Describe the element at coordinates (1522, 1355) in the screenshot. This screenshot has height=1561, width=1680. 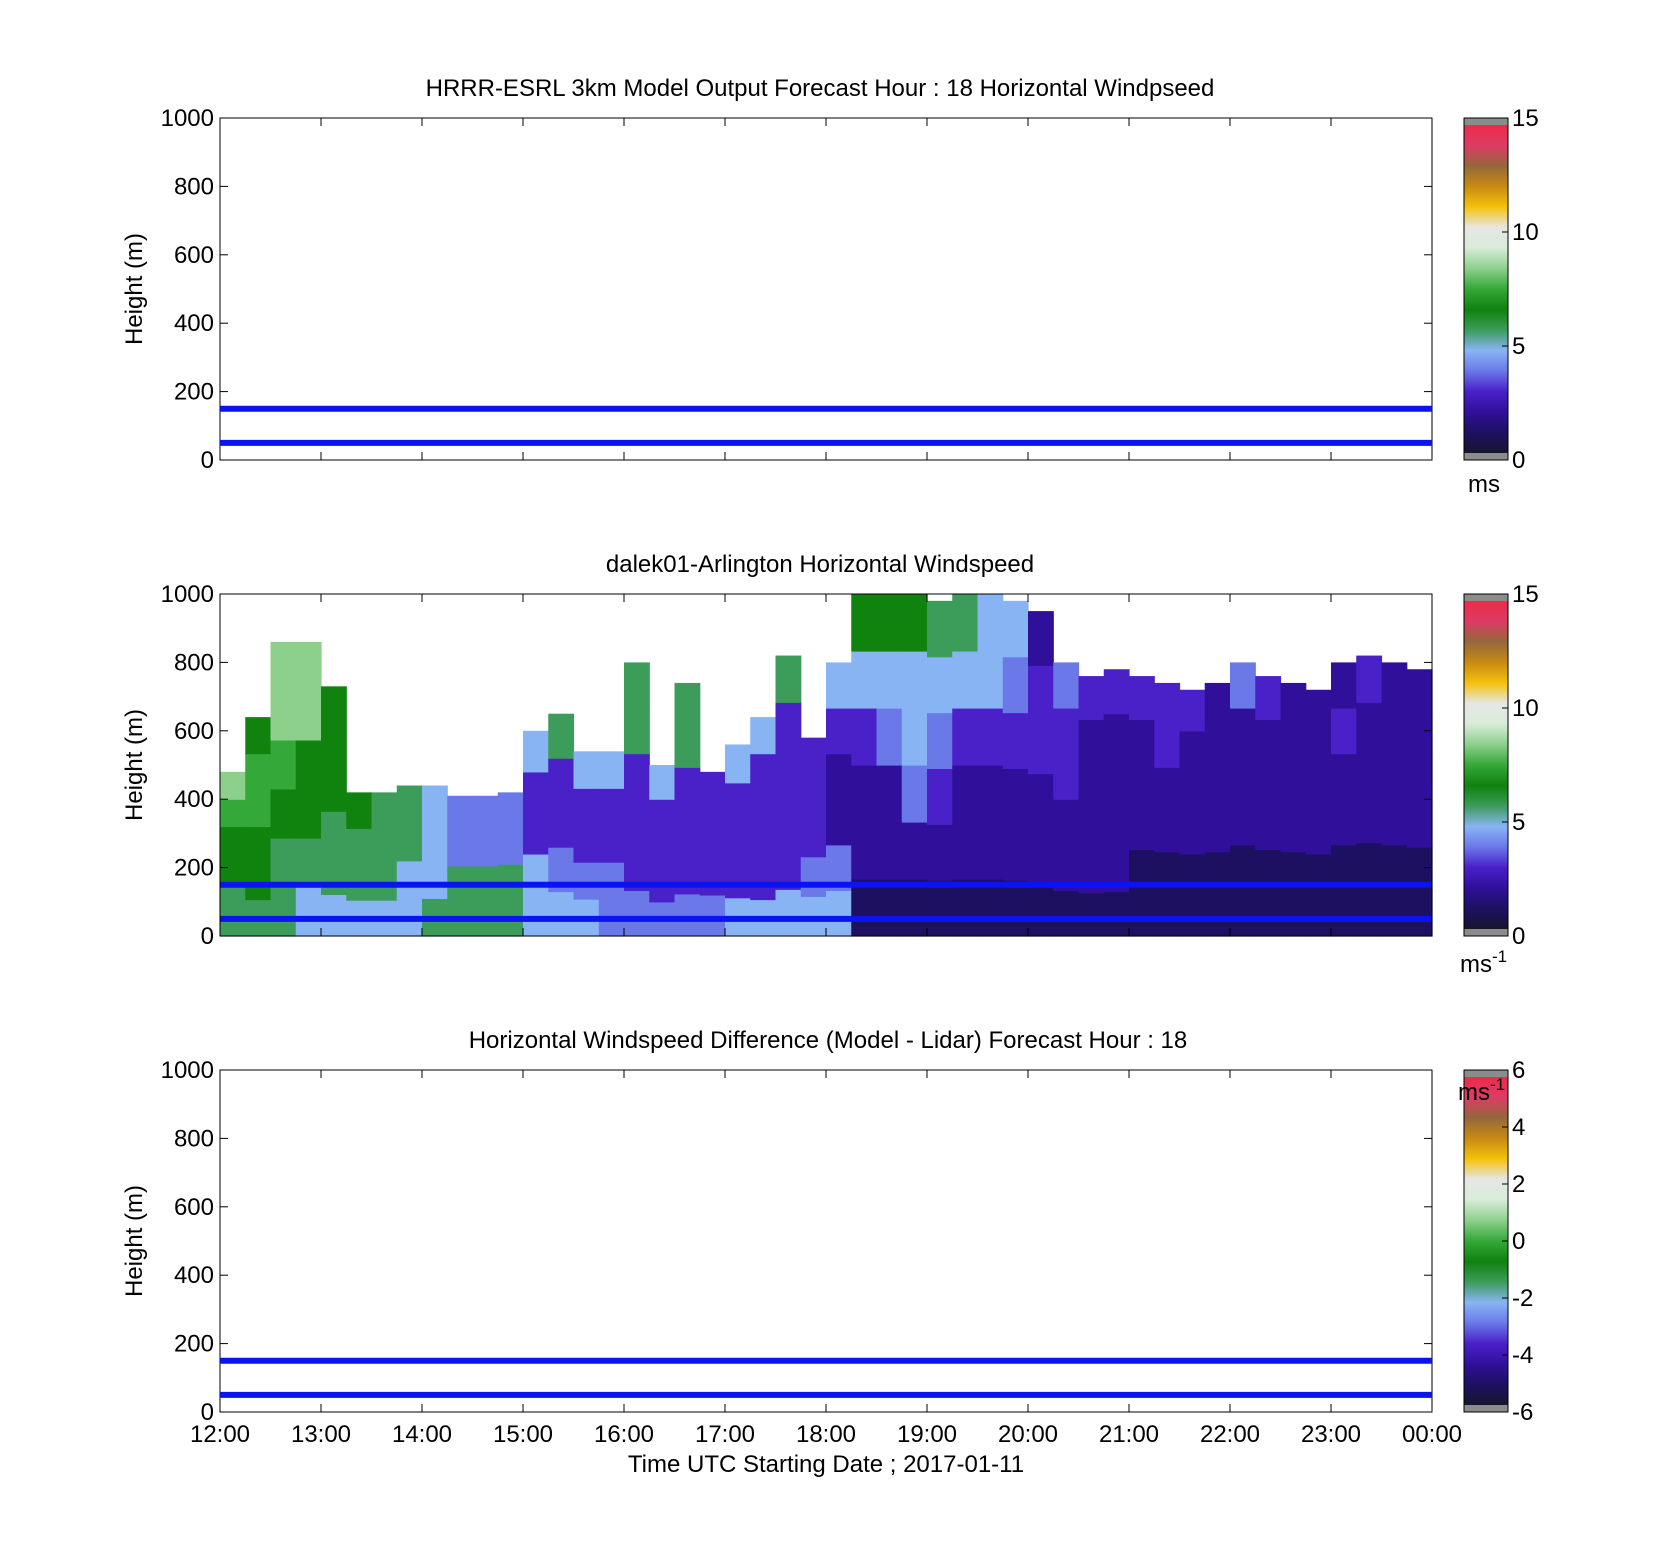
I see `colorbar-tick-label: -4` at that location.